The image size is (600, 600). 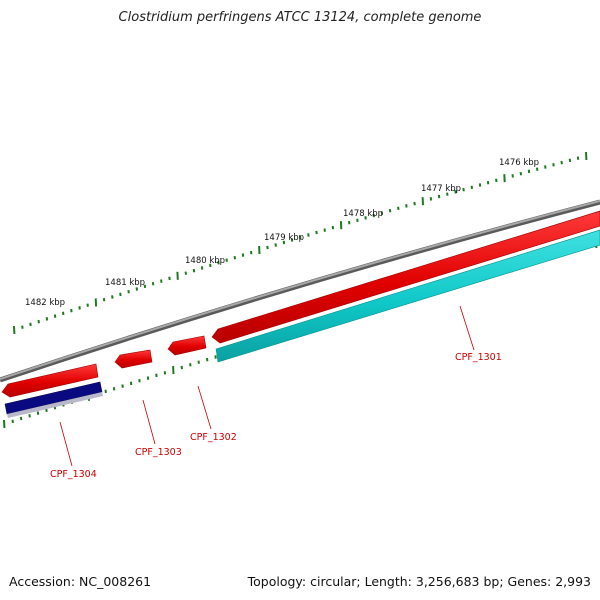 I want to click on scale-label-1477: 1477 kbp, so click(x=441, y=189).